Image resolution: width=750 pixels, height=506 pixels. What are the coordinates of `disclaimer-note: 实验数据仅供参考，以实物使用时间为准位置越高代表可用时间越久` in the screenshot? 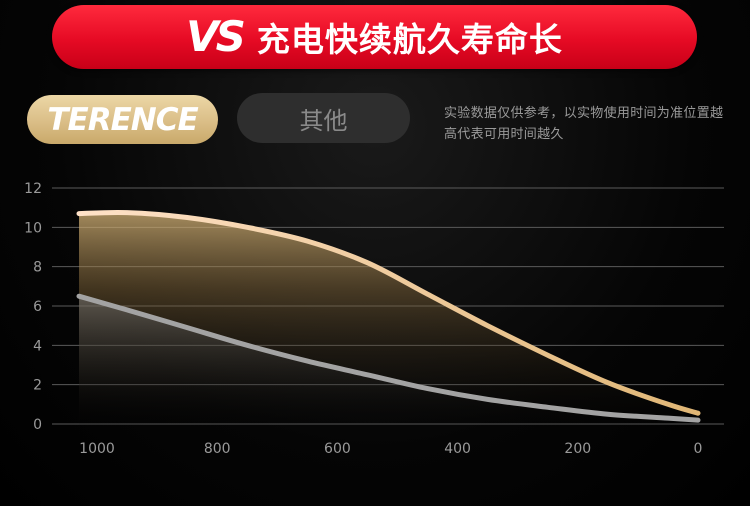 It's located at (584, 124).